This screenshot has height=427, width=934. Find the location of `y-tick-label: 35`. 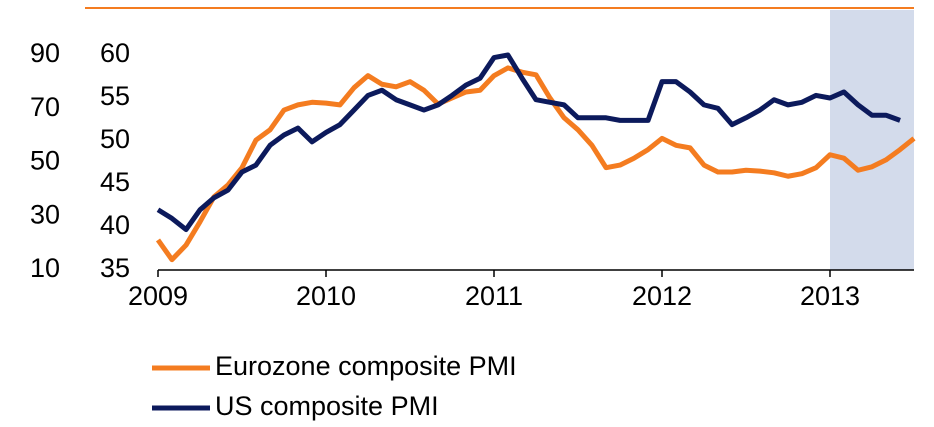

y-tick-label: 35 is located at coordinates (115, 268).